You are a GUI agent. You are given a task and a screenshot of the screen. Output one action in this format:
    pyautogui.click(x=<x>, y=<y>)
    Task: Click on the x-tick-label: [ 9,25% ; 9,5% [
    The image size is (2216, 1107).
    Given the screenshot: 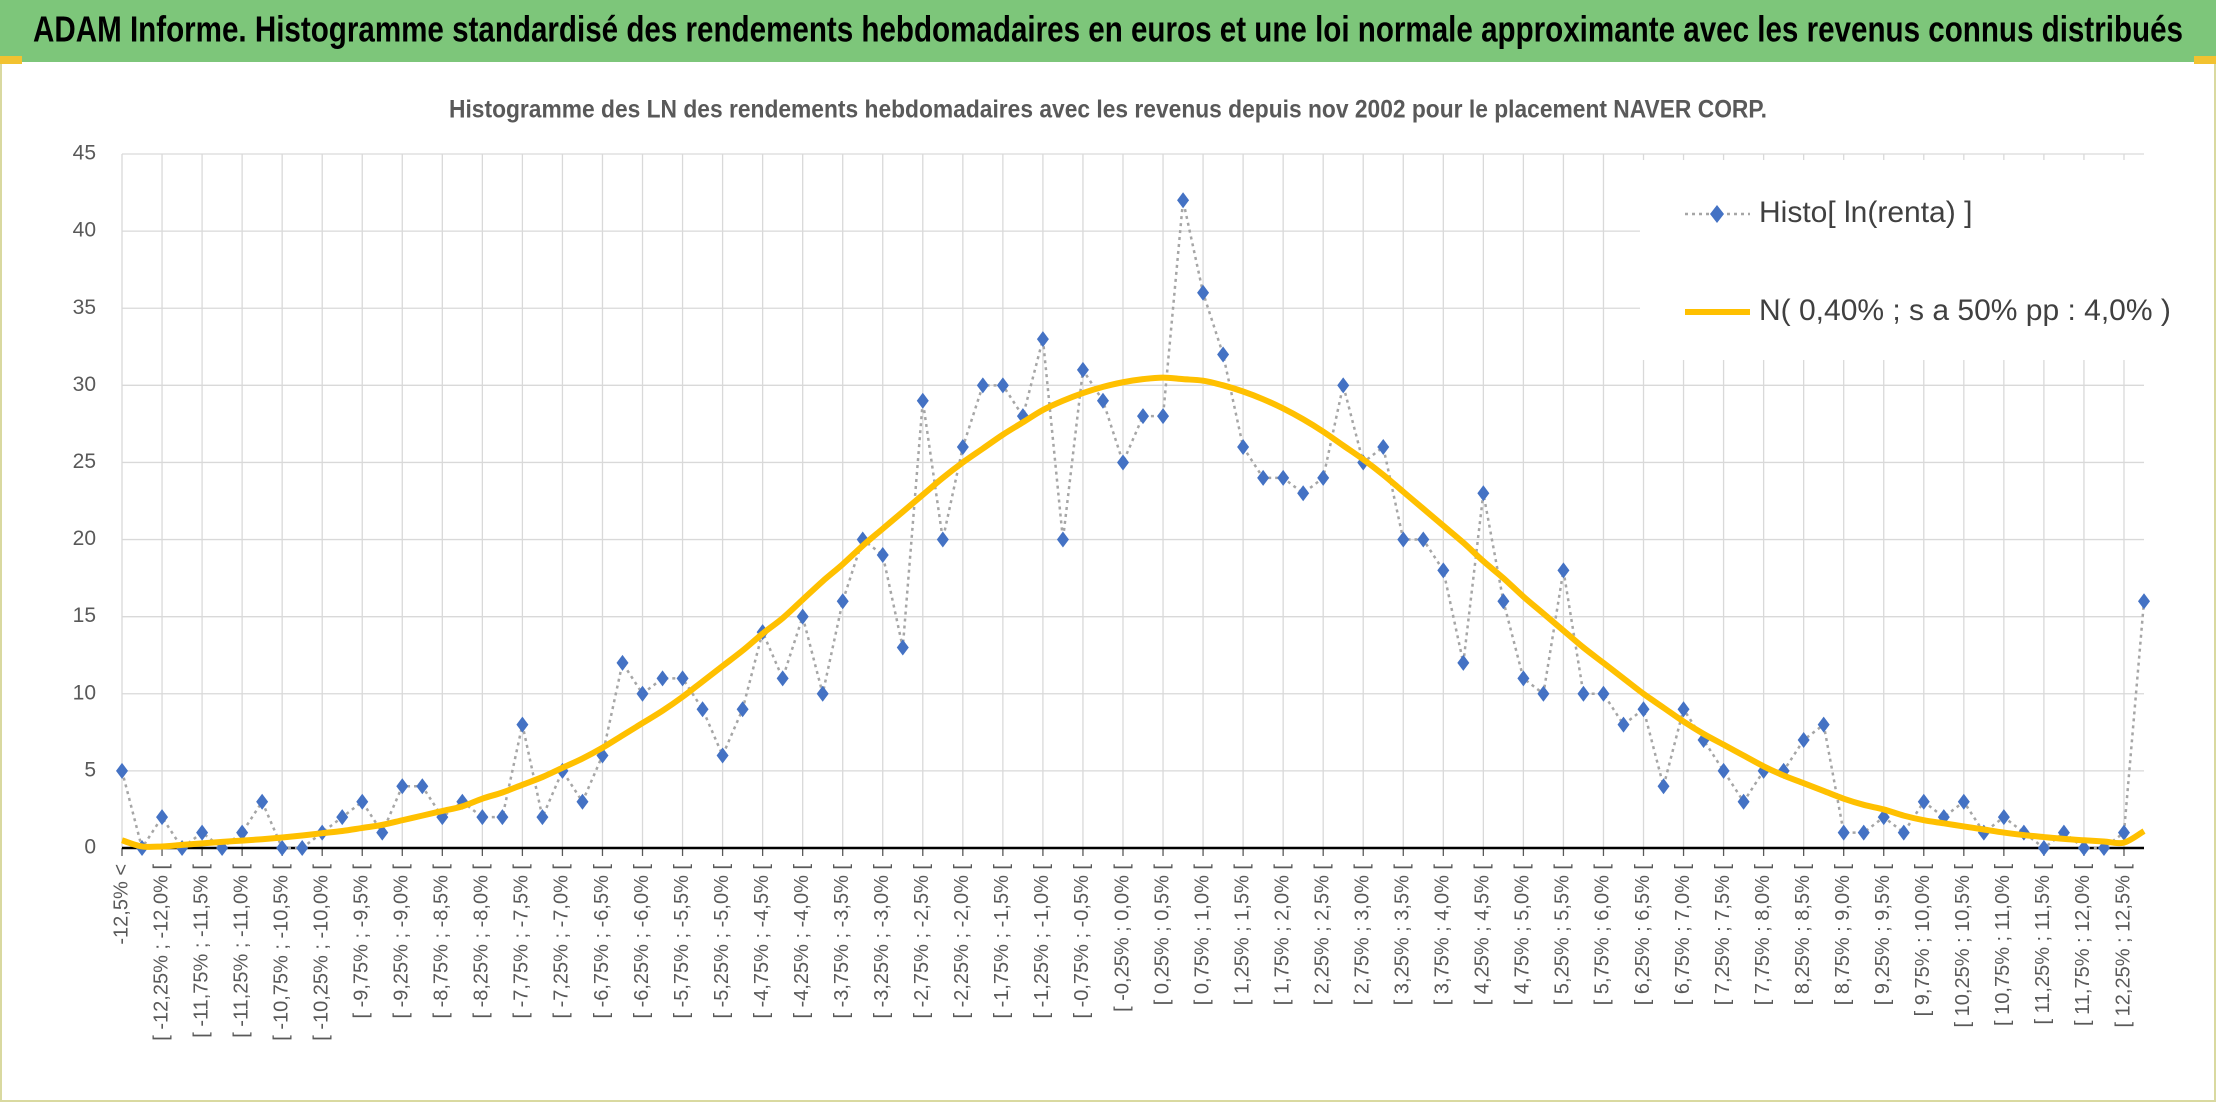 What is the action you would take?
    pyautogui.click(x=1883, y=935)
    